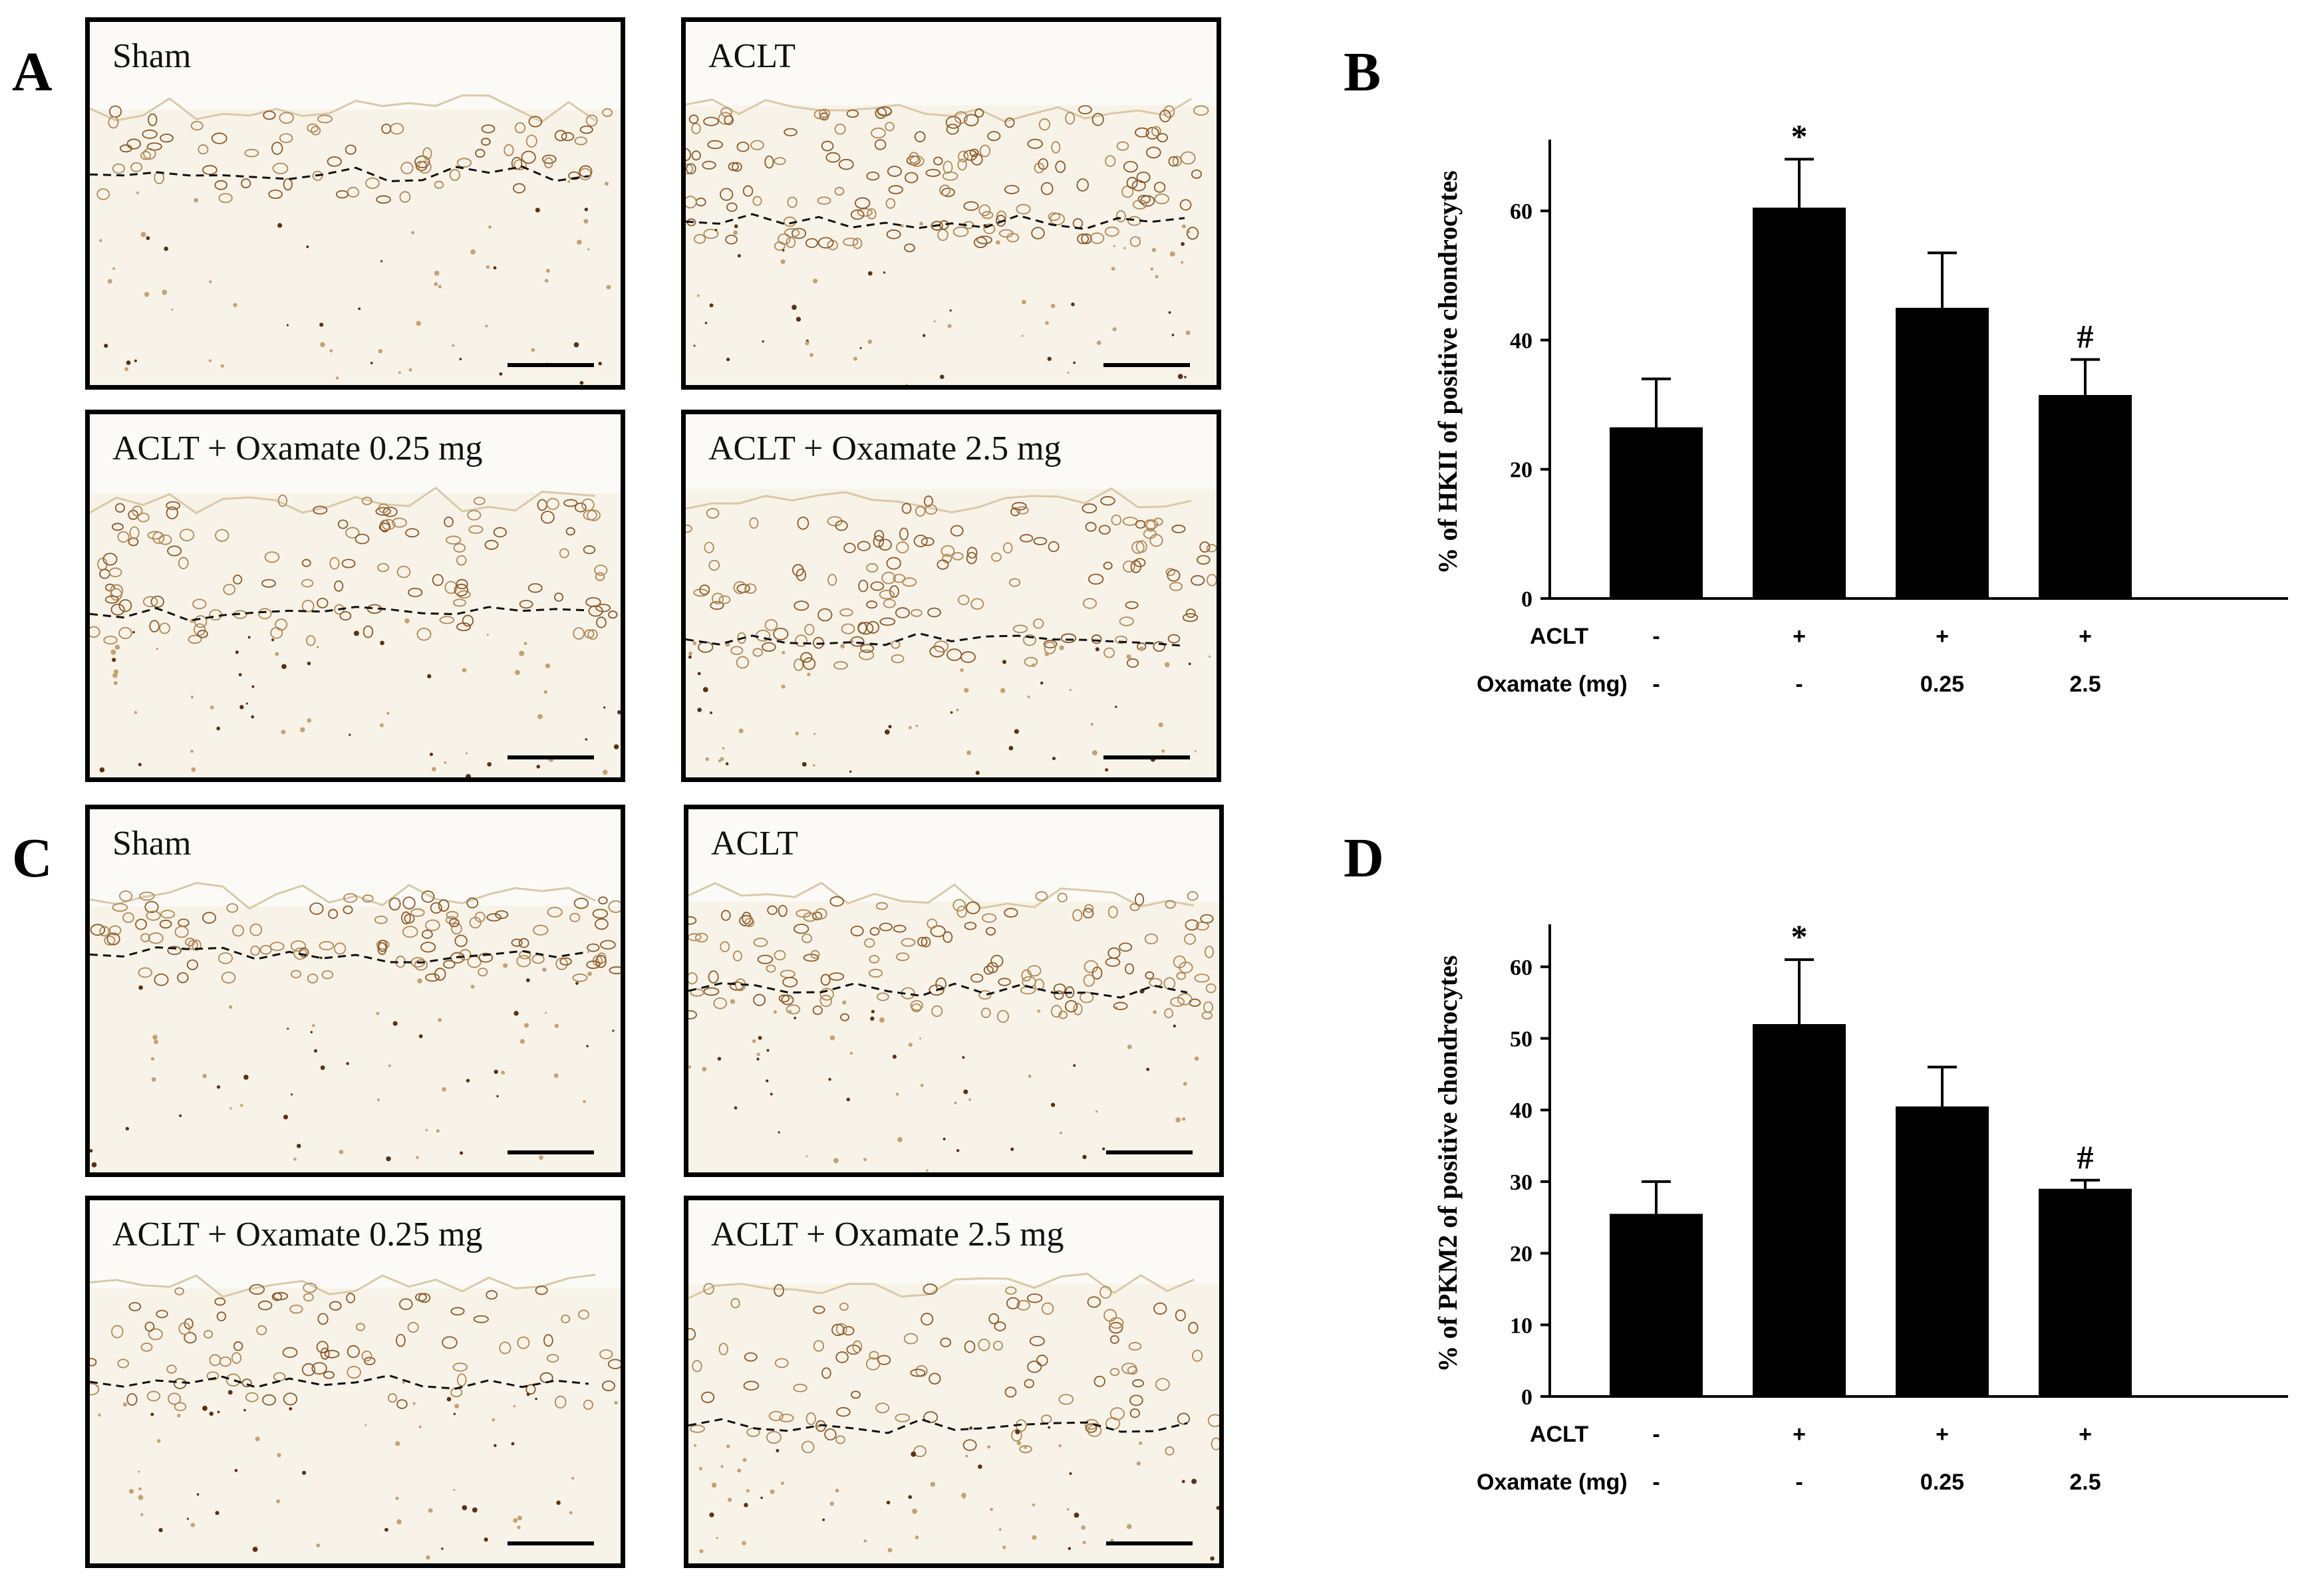 This screenshot has height=1582, width=2324. Describe the element at coordinates (355, 203) in the screenshot. I see `micrograph-sham-hkii: Sham` at that location.